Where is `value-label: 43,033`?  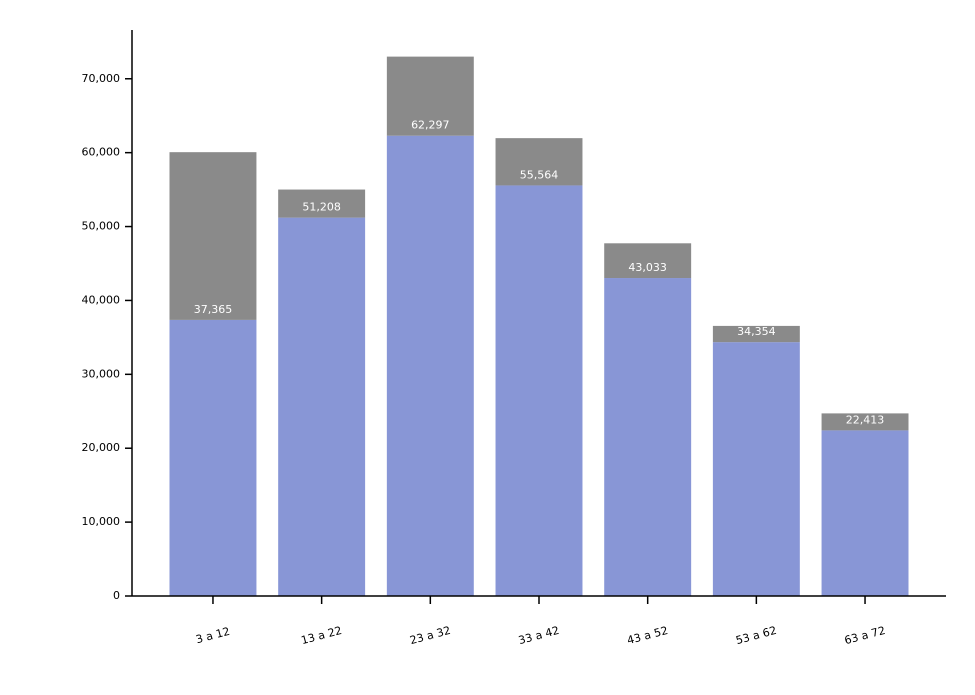
value-label: 43,033 is located at coordinates (647, 267).